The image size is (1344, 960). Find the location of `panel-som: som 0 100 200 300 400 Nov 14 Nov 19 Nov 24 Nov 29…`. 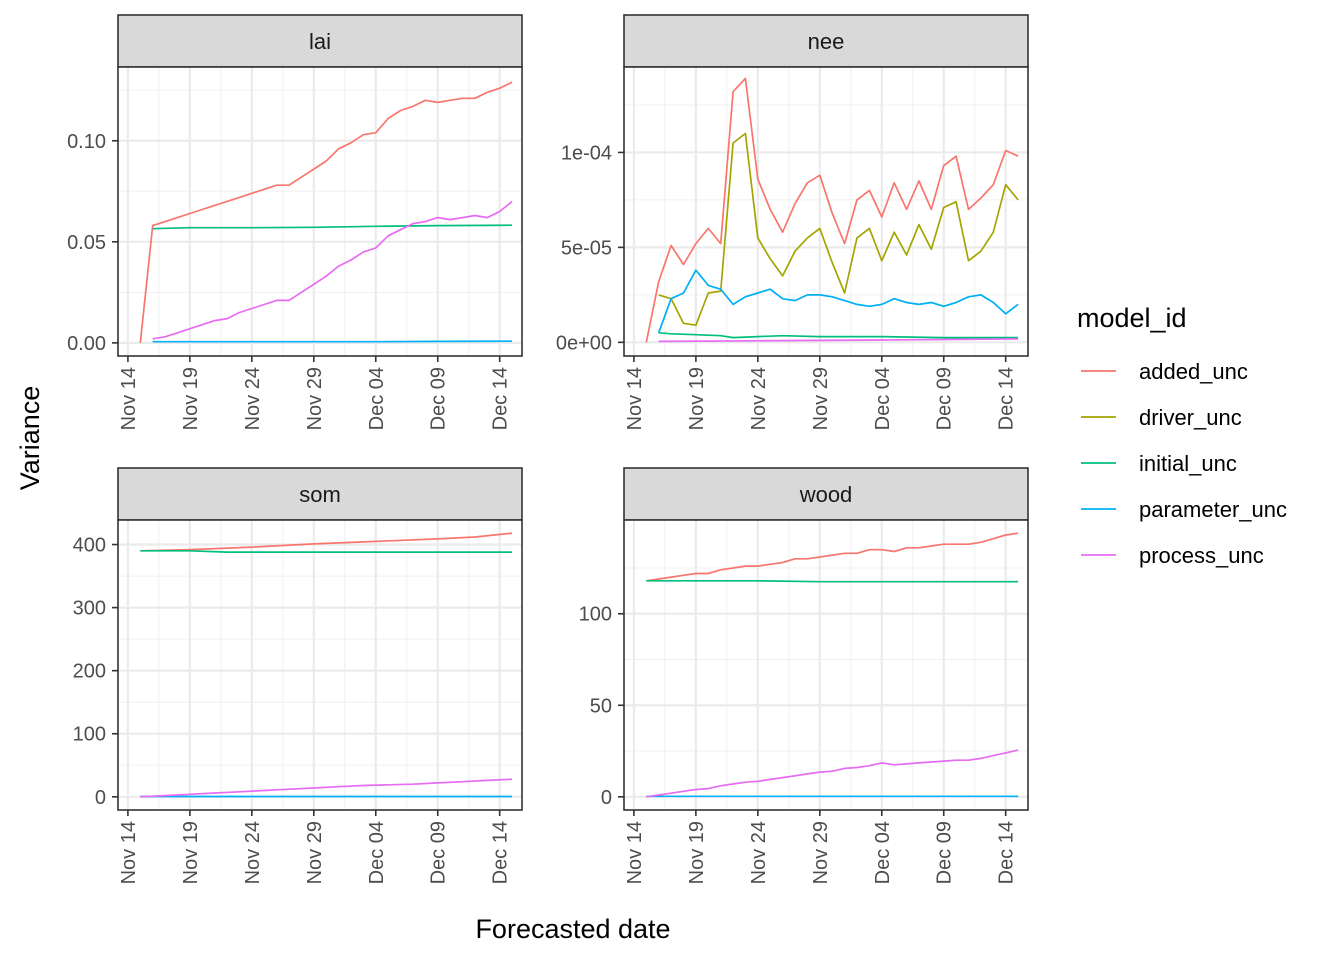

panel-som: som 0 100 200 300 400 Nov 14 Nov 19 Nov 24 Nov 29… is located at coordinates (298, 675).